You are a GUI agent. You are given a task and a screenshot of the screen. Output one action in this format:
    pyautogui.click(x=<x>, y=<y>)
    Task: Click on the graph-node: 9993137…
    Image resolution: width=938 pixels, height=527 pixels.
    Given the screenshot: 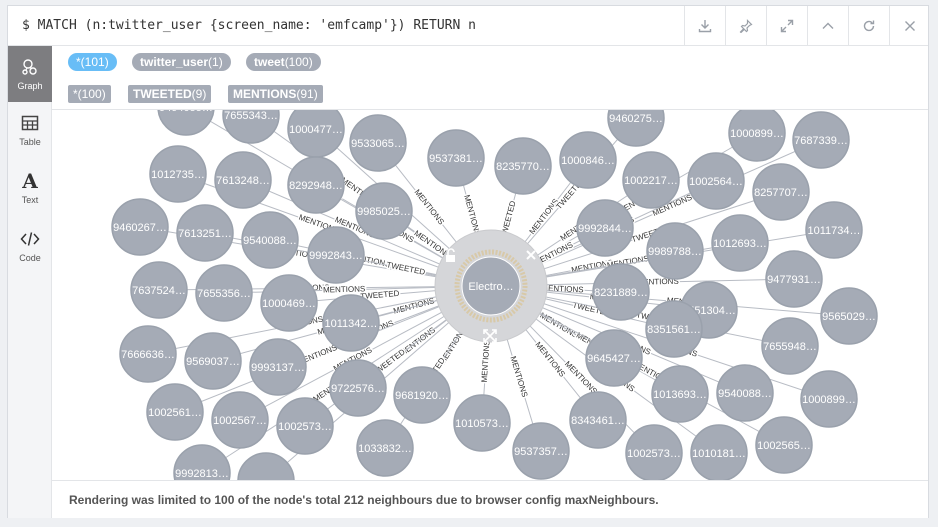 What is the action you would take?
    pyautogui.click(x=278, y=367)
    